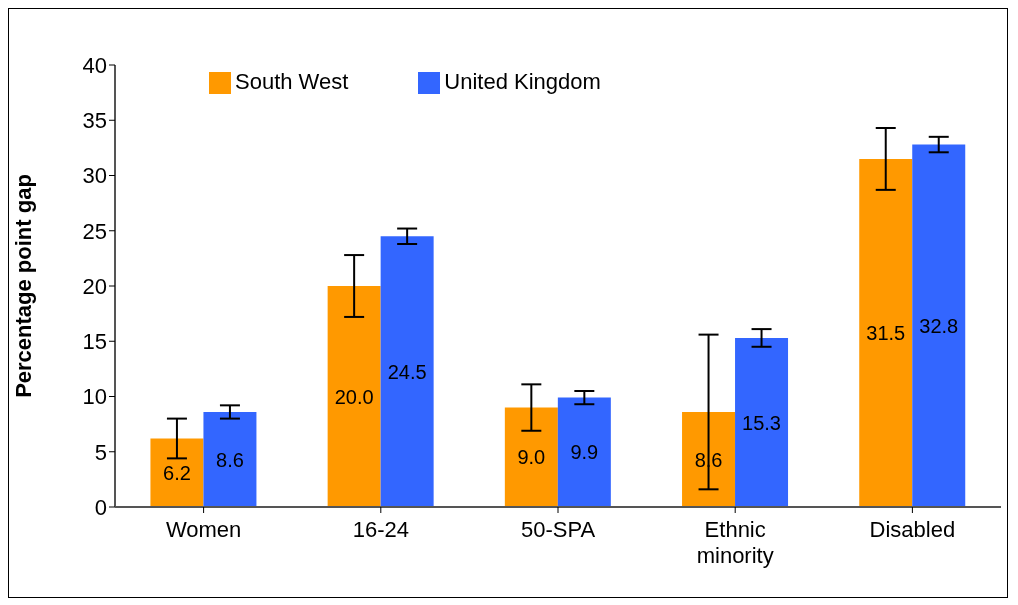  Describe the element at coordinates (100, 507) in the screenshot. I see `y-tick-label: 0` at that location.